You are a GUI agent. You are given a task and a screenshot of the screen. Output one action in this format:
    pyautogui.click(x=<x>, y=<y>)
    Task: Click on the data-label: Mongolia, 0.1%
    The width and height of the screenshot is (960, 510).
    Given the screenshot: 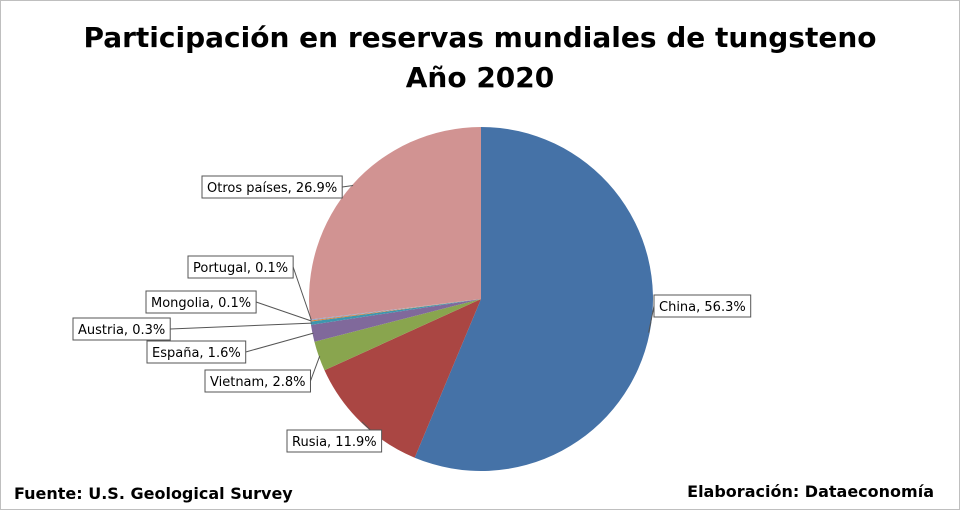 What is the action you would take?
    pyautogui.click(x=201, y=303)
    